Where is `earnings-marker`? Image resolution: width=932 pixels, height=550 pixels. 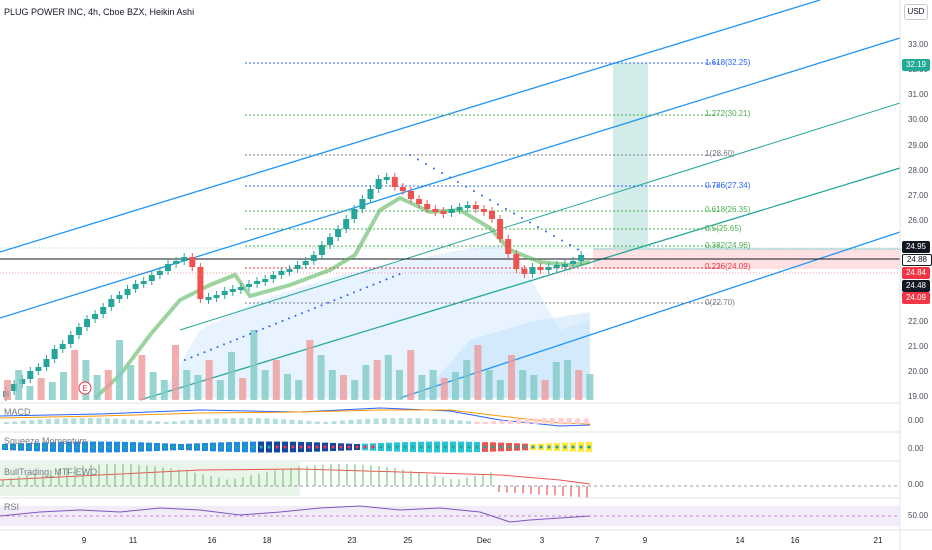 earnings-marker is located at coordinates (85, 388).